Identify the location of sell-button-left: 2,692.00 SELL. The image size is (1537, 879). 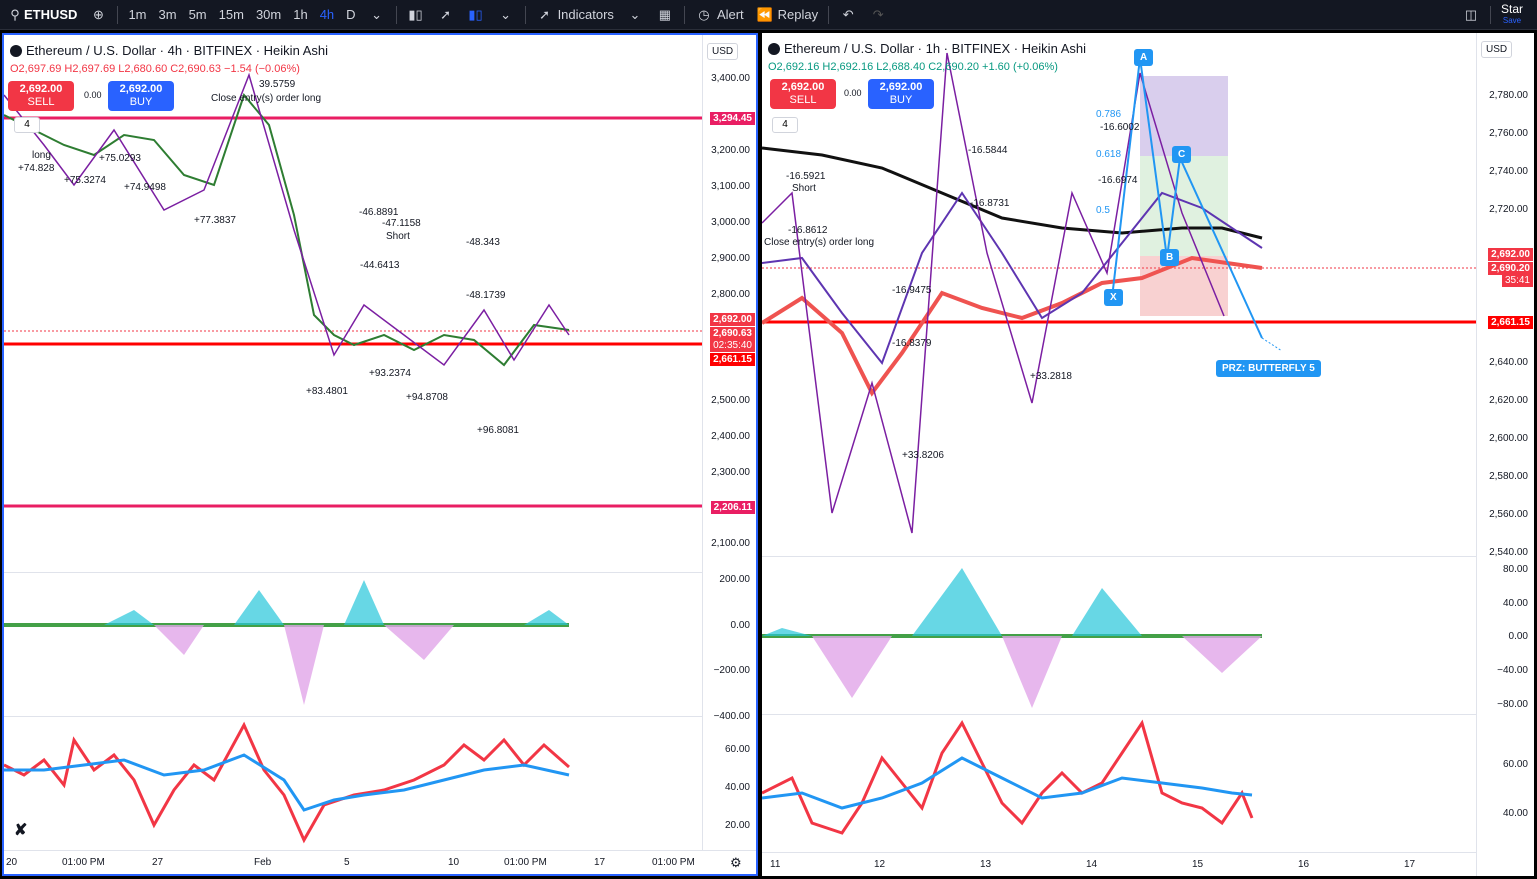
(41, 96).